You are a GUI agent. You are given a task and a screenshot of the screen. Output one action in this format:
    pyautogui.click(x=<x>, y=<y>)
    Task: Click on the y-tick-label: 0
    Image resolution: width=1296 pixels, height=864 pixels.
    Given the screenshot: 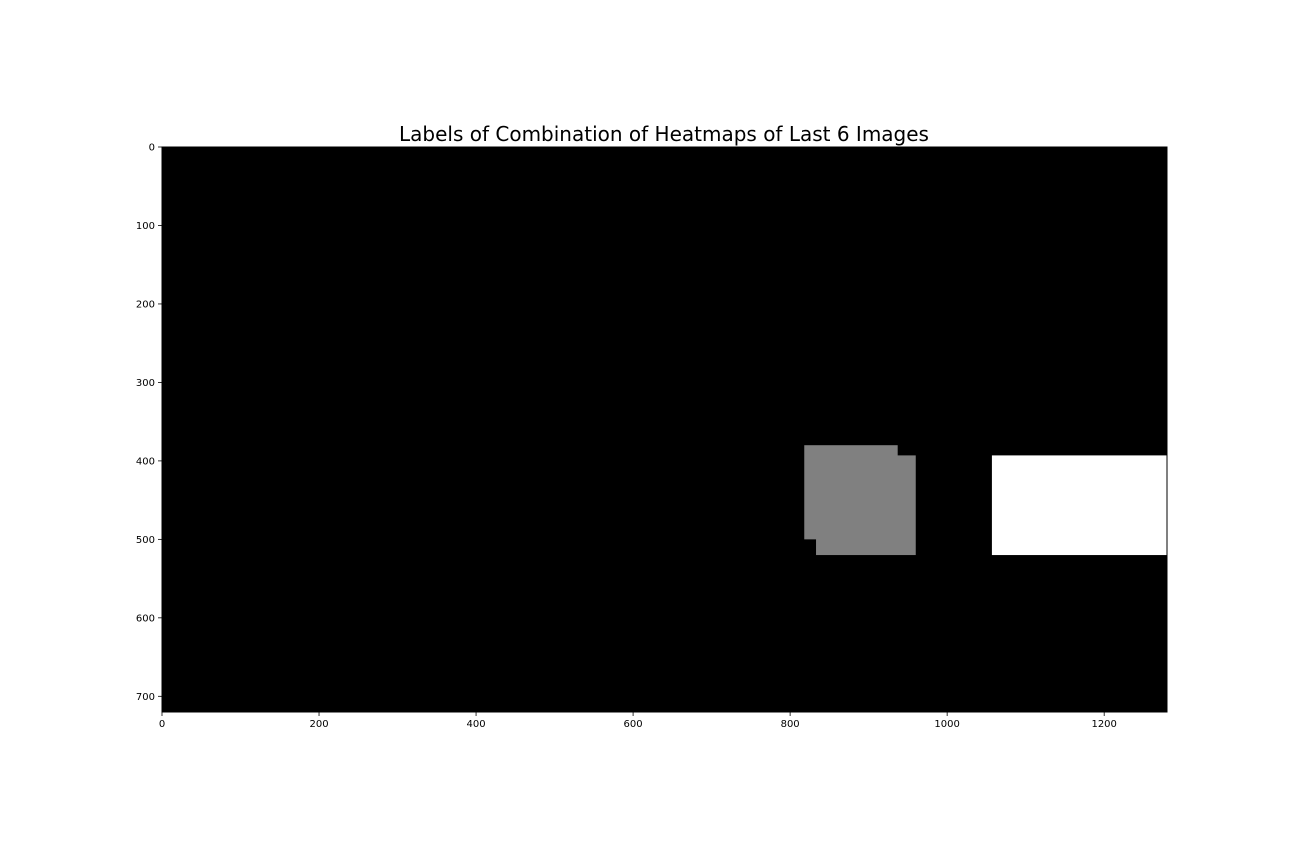 What is the action you would take?
    pyautogui.click(x=152, y=148)
    